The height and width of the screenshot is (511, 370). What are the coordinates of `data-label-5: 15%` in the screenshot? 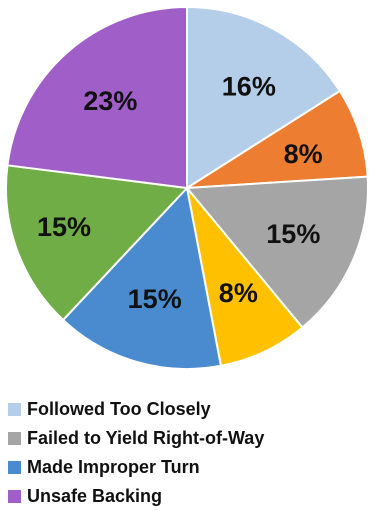 It's located at (155, 299).